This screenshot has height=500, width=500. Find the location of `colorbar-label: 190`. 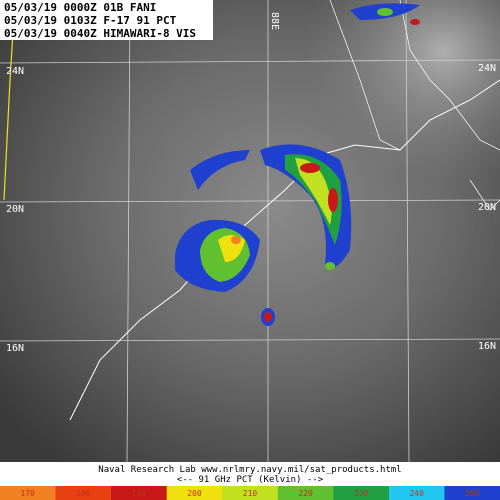

colorbar-label: 190 is located at coordinates (139, 493).